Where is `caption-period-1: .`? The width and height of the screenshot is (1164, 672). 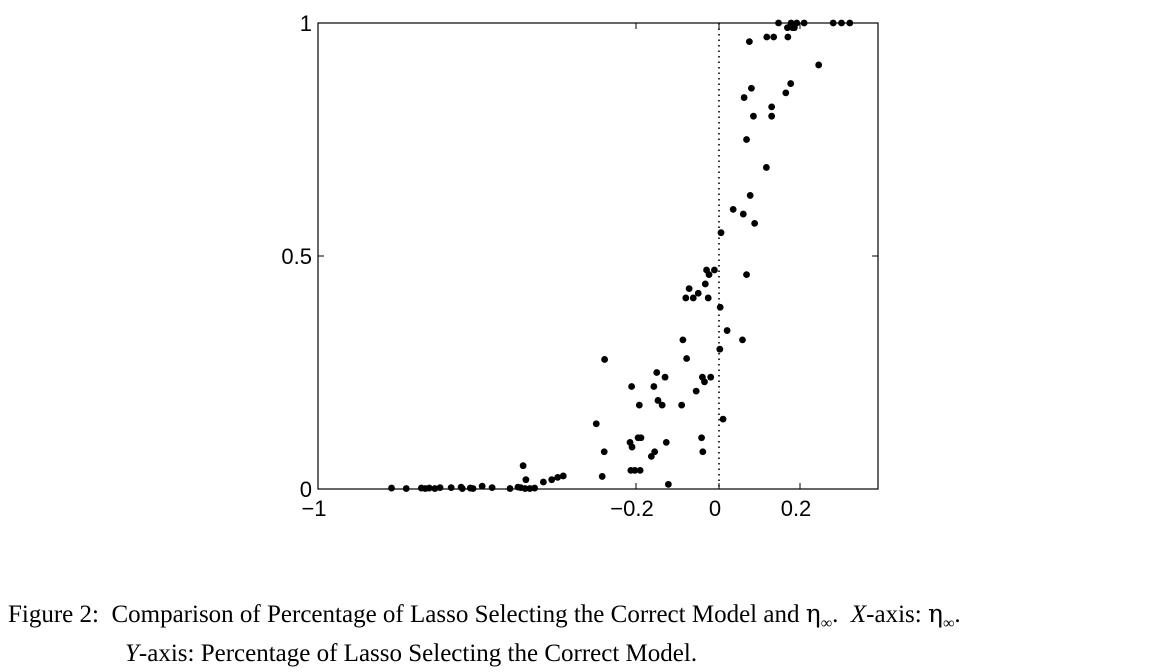
caption-period-1: . is located at coordinates (835, 614).